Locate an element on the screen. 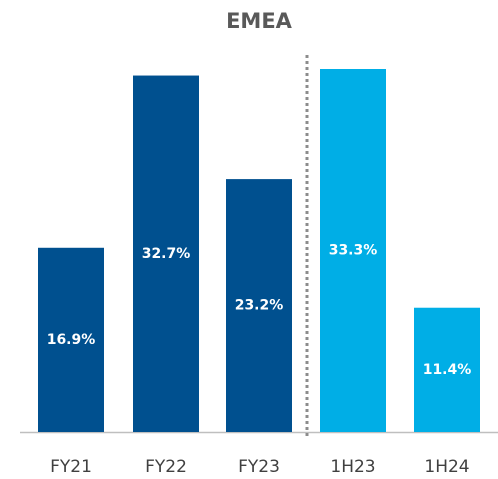  x-tick-label: FY21 is located at coordinates (71, 467).